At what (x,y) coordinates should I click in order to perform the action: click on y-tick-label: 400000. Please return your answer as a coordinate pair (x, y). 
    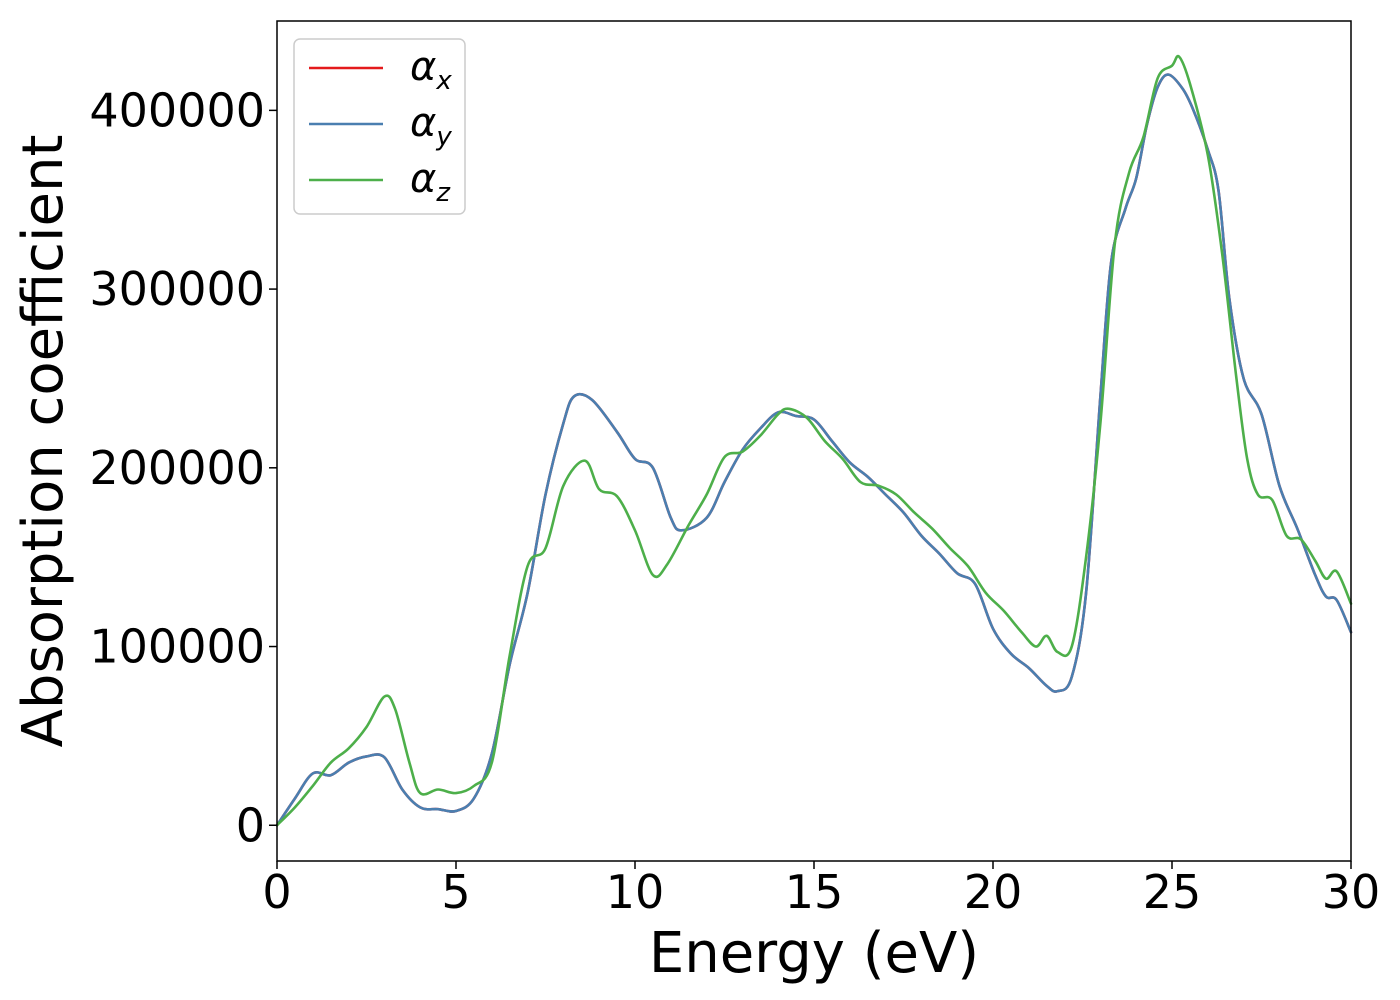
    Looking at the image, I should click on (177, 110).